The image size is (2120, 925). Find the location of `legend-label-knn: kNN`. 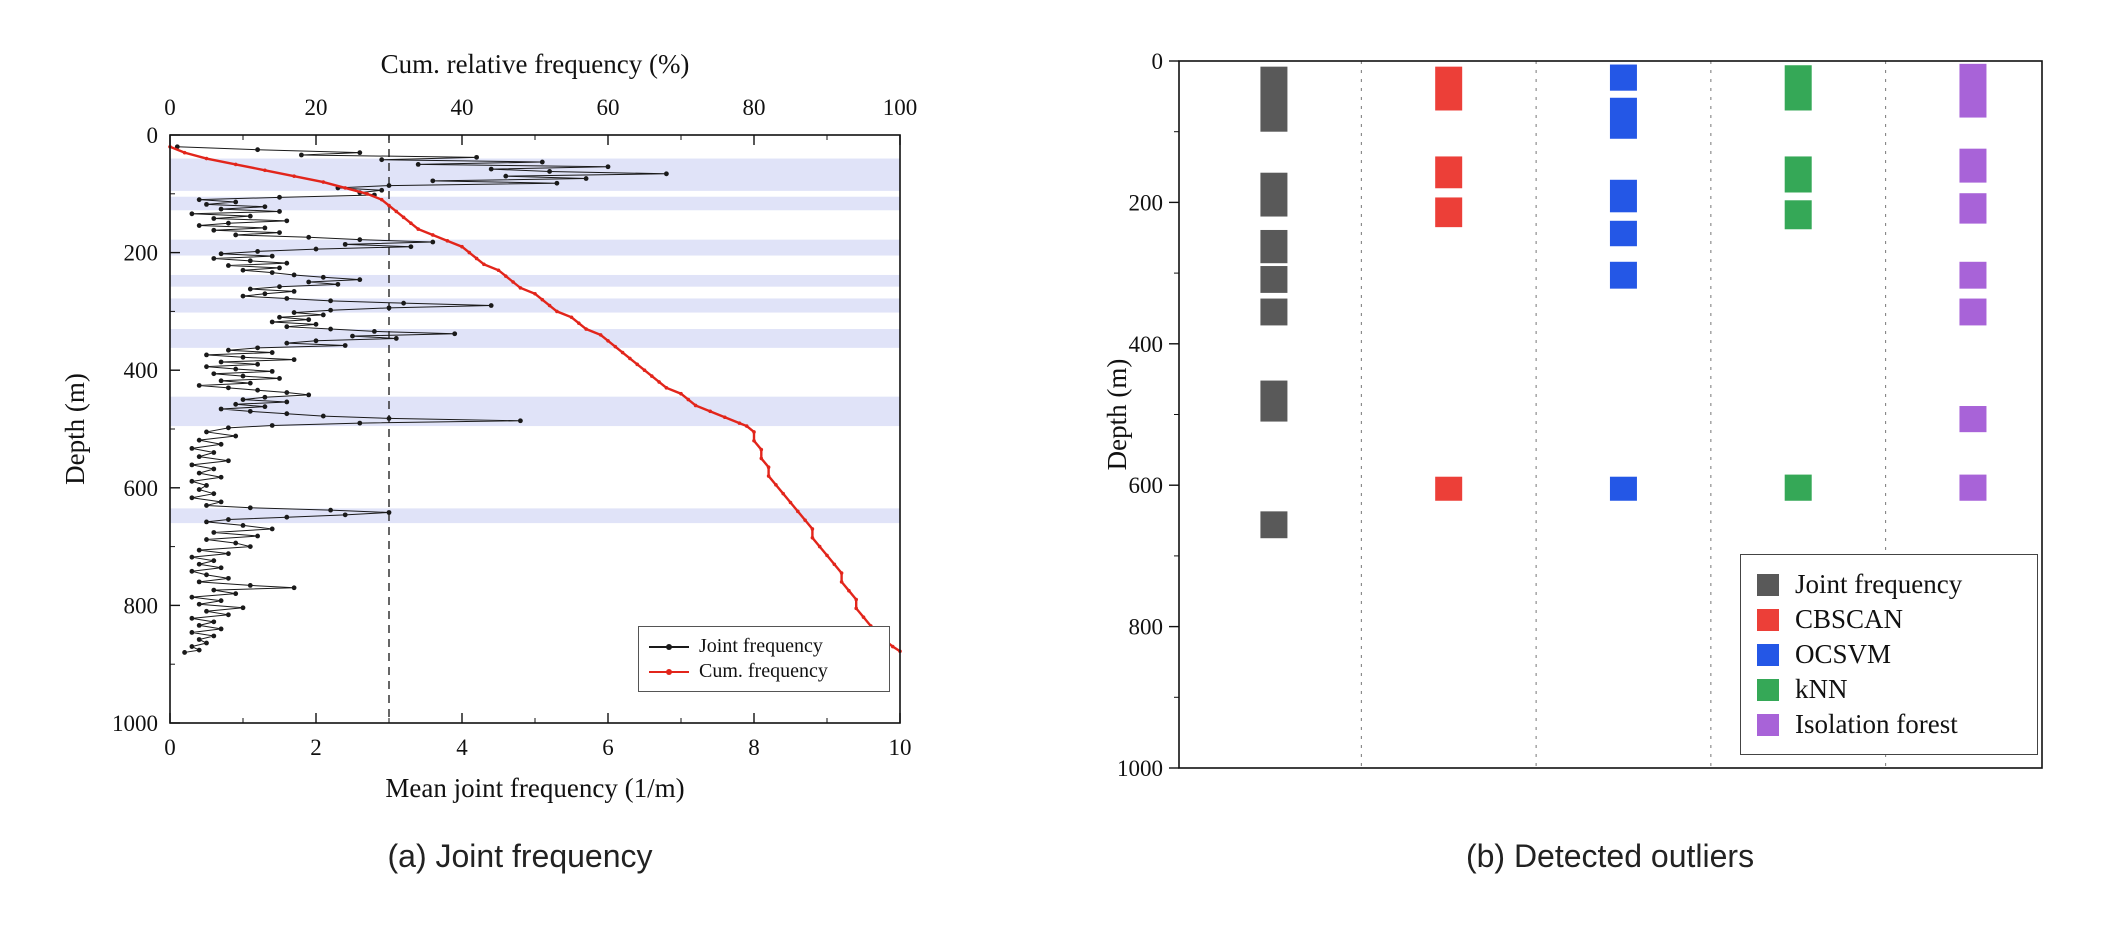

legend-label-knn: kNN is located at coordinates (1821, 689).